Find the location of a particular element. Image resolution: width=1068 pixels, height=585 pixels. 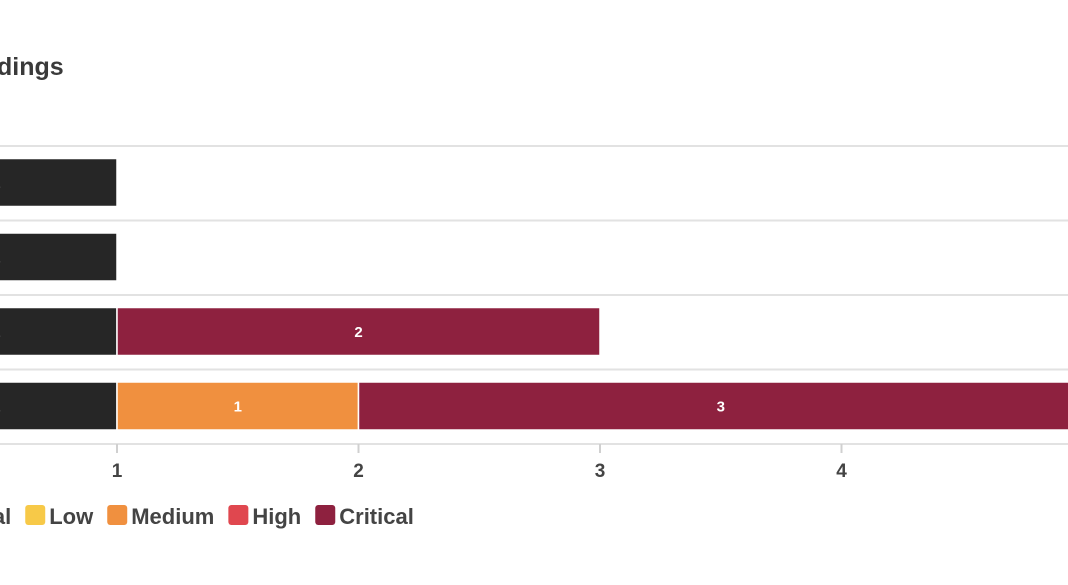

bar-value-label: 1 is located at coordinates (238, 407).